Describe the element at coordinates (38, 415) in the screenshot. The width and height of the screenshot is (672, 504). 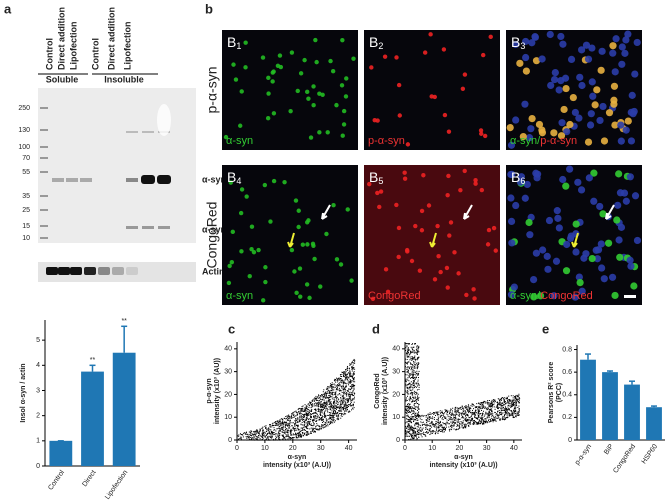
I see `y-tick-label: 2` at that location.